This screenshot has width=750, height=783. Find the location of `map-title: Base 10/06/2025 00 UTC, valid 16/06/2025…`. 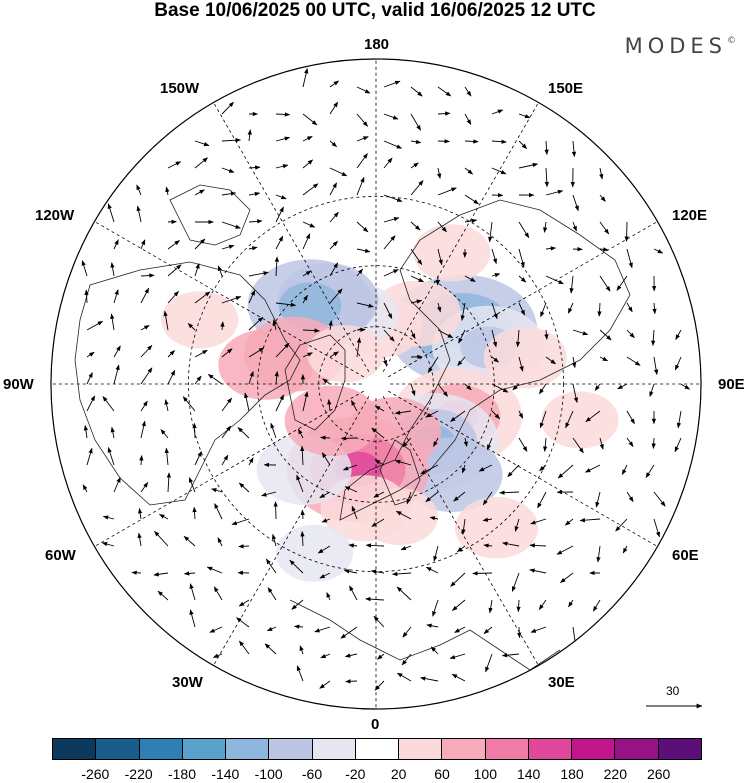

map-title: Base 10/06/2025 00 UTC, valid 16/06/2025… is located at coordinates (375, 10).